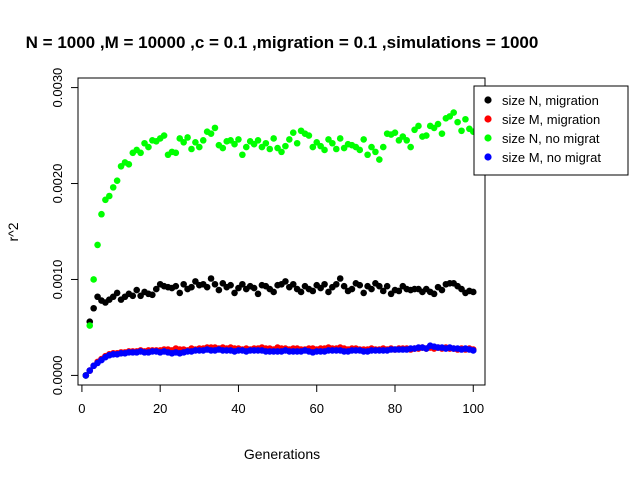 Image resolution: width=641 pixels, height=484 pixels. I want to click on legend-label-size-n-no-migrat: size N, no migrat, so click(551, 138).